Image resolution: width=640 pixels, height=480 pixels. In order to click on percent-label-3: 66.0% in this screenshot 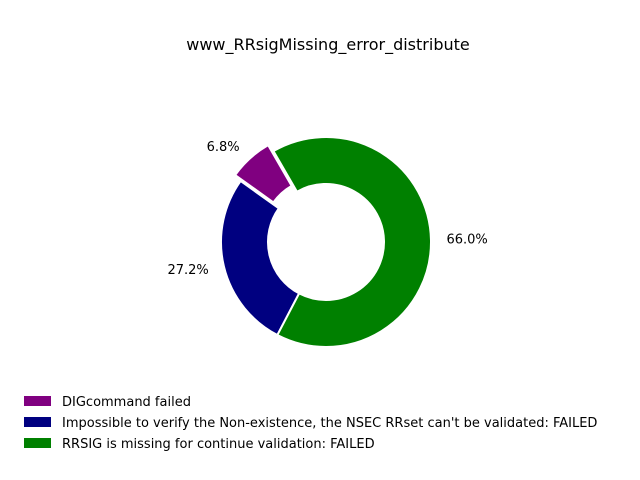, I will do `click(466, 239)`.